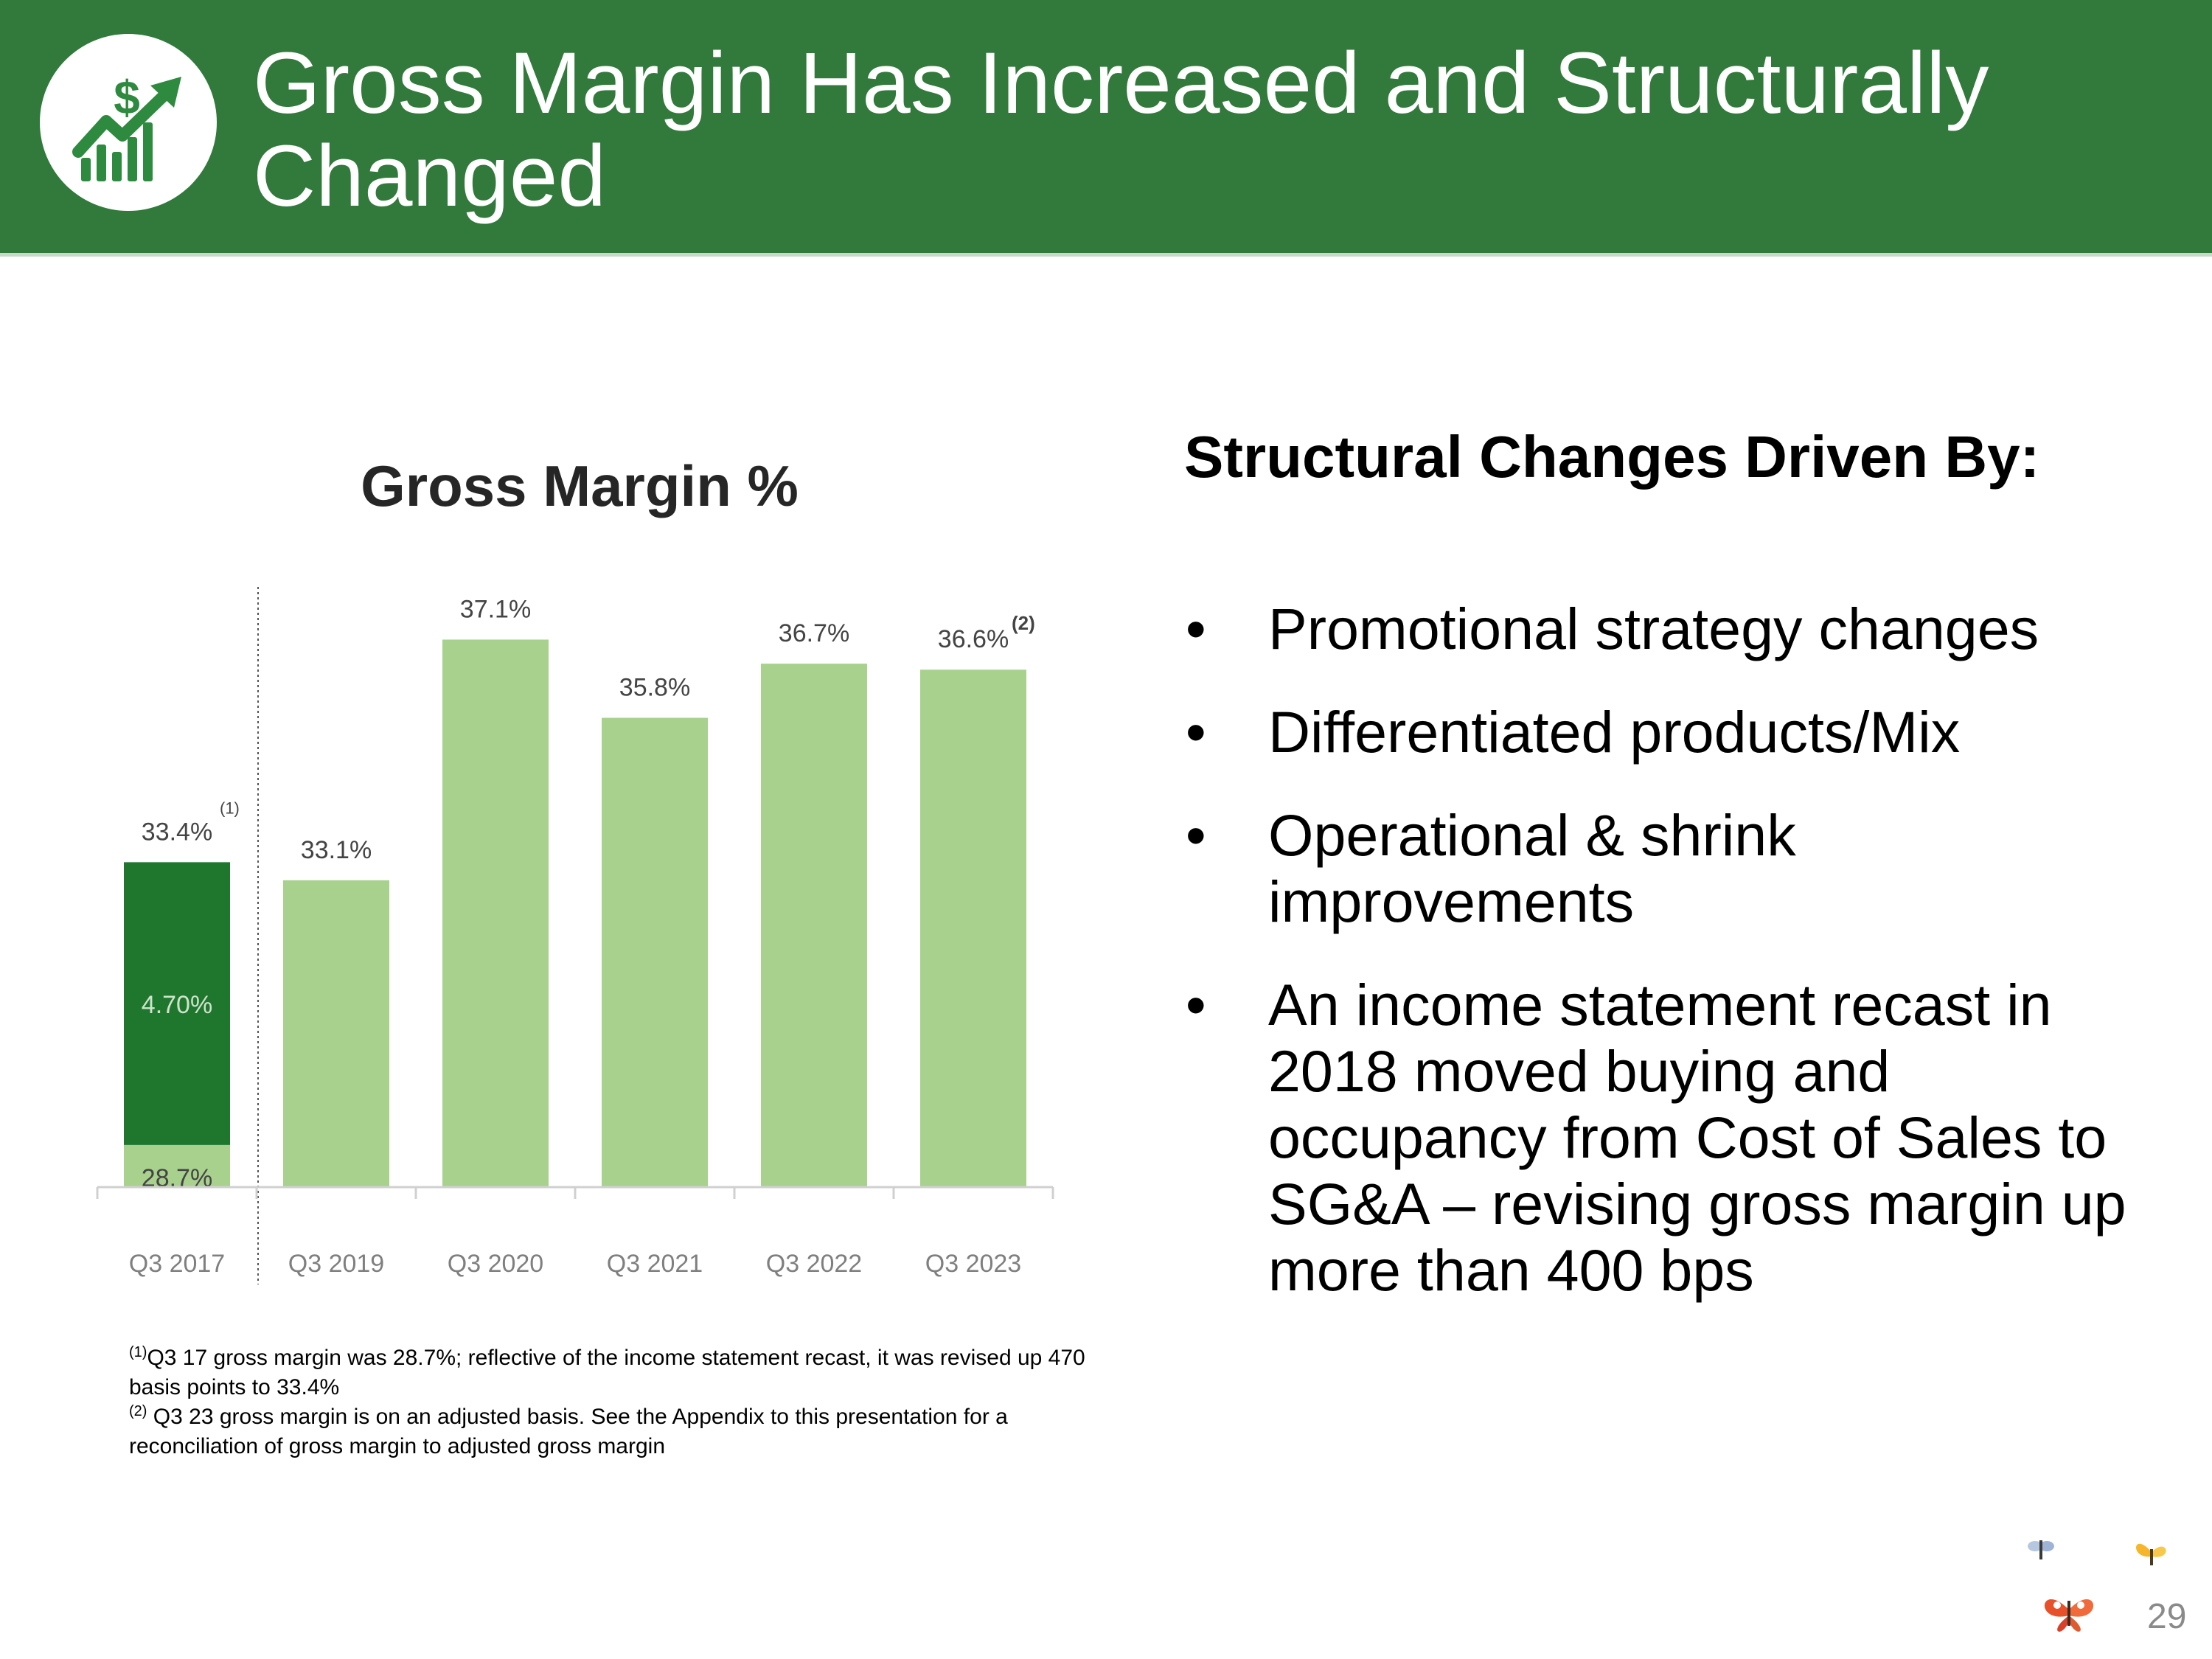 This screenshot has width=2212, height=1659. What do you see at coordinates (1106, 255) in the screenshot?
I see `header-divider` at bounding box center [1106, 255].